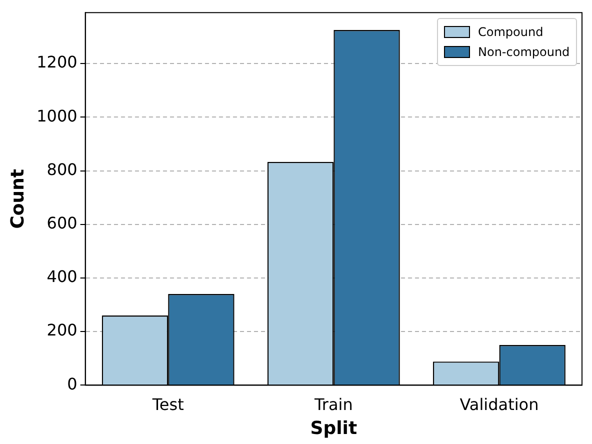 The height and width of the screenshot is (444, 592). What do you see at coordinates (524, 52) in the screenshot?
I see `legend-label: Non-compound` at bounding box center [524, 52].